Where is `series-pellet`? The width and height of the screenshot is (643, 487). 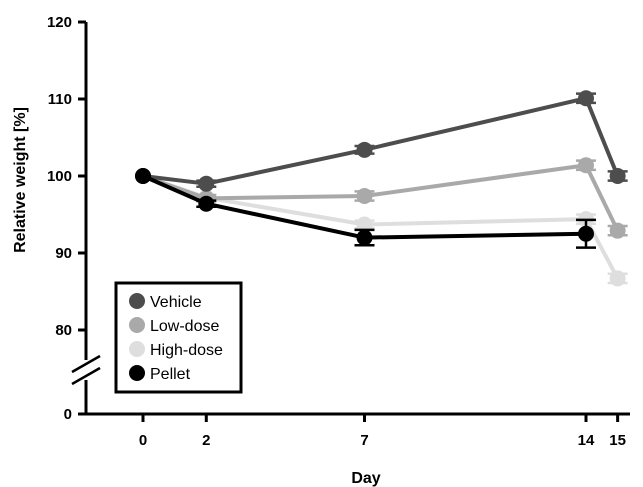
series-pellet is located at coordinates (365, 208).